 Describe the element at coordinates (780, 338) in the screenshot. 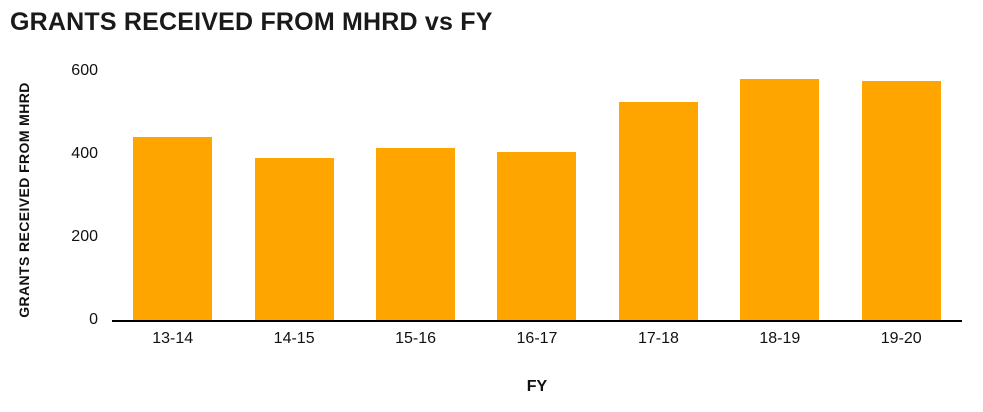

I see `x-tick-label: 18-19` at that location.